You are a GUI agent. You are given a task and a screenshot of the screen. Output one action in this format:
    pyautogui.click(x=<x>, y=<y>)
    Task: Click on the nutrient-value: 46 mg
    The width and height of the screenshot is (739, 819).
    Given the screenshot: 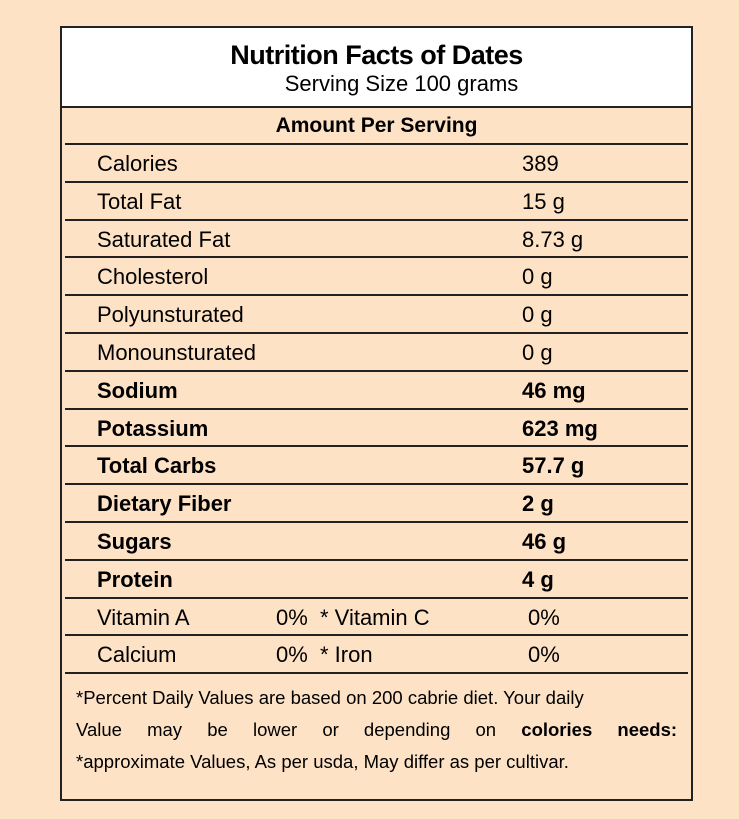 What is the action you would take?
    pyautogui.click(x=554, y=390)
    